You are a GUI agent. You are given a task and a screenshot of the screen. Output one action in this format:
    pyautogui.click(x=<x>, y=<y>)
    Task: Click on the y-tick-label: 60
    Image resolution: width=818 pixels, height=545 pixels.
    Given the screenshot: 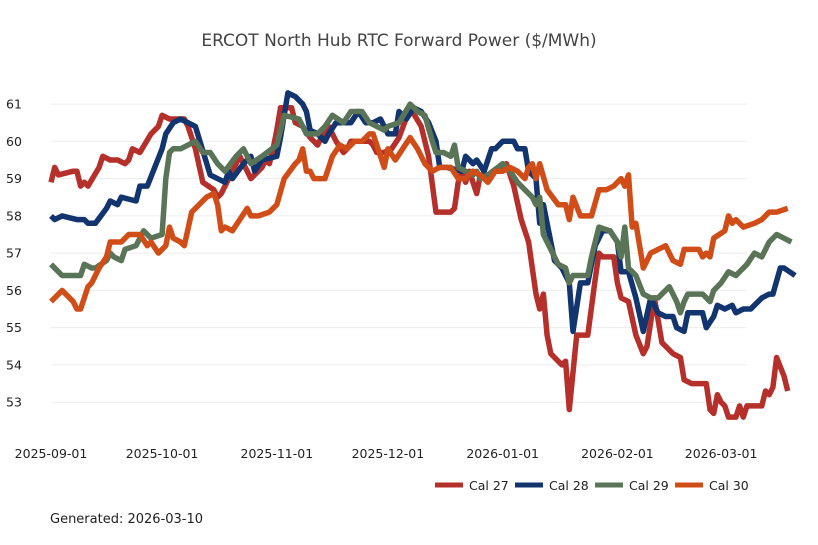 What is the action you would take?
    pyautogui.click(x=14, y=141)
    